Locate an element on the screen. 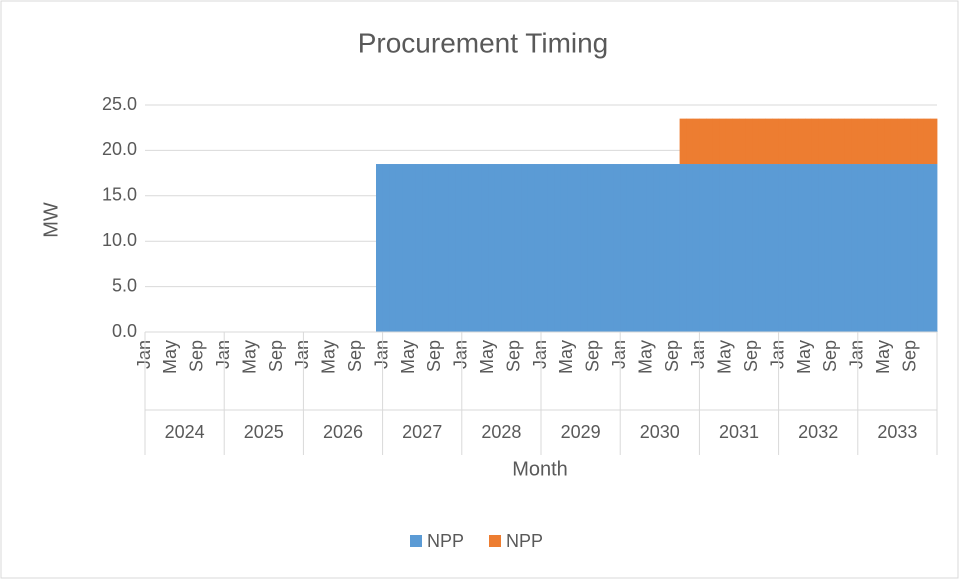  x-axis-title: Month is located at coordinates (540, 469).